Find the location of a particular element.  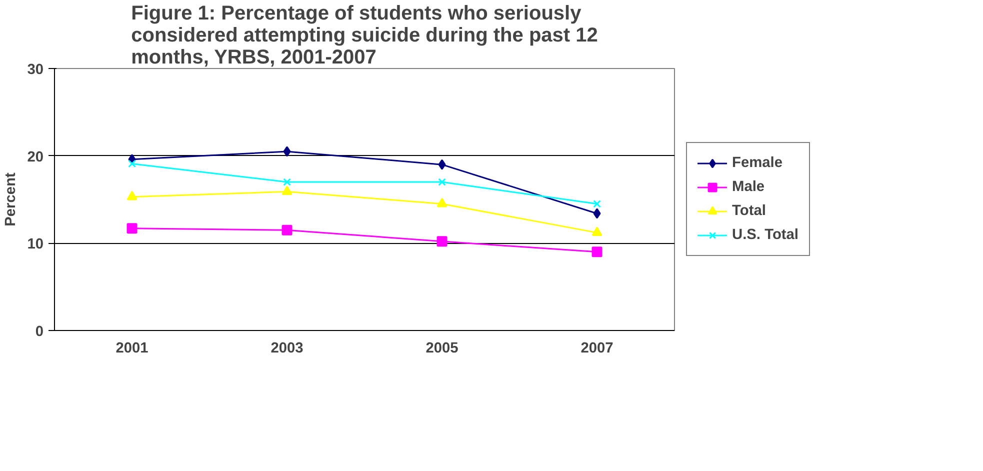

chart-title: Figure 1: Percentage of students who seriously considered attempting suicide during the past 12 months, YRBS, 2001-2007 is located at coordinates (364, 35).